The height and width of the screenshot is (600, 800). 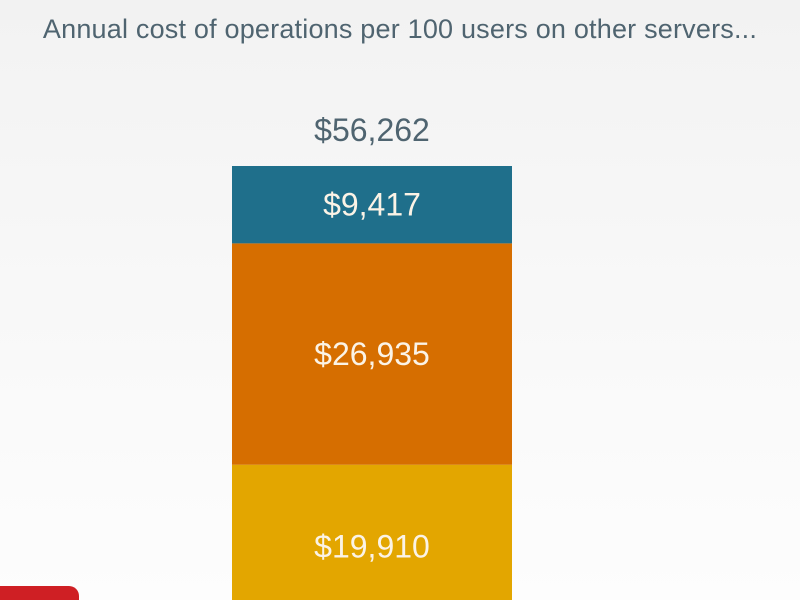 I want to click on segment-value-label-3: $9,417, so click(x=372, y=205).